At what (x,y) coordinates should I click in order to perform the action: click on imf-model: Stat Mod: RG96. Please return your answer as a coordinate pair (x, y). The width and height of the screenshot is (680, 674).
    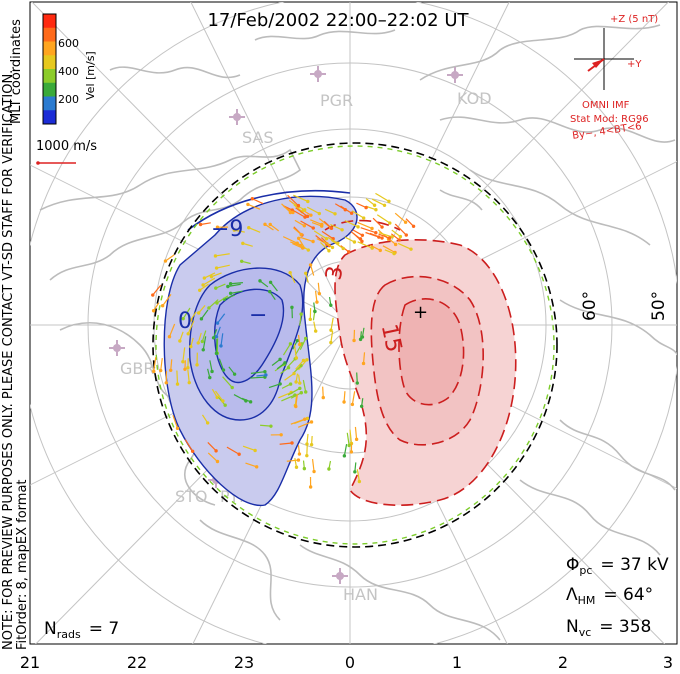
    Looking at the image, I should click on (609, 119).